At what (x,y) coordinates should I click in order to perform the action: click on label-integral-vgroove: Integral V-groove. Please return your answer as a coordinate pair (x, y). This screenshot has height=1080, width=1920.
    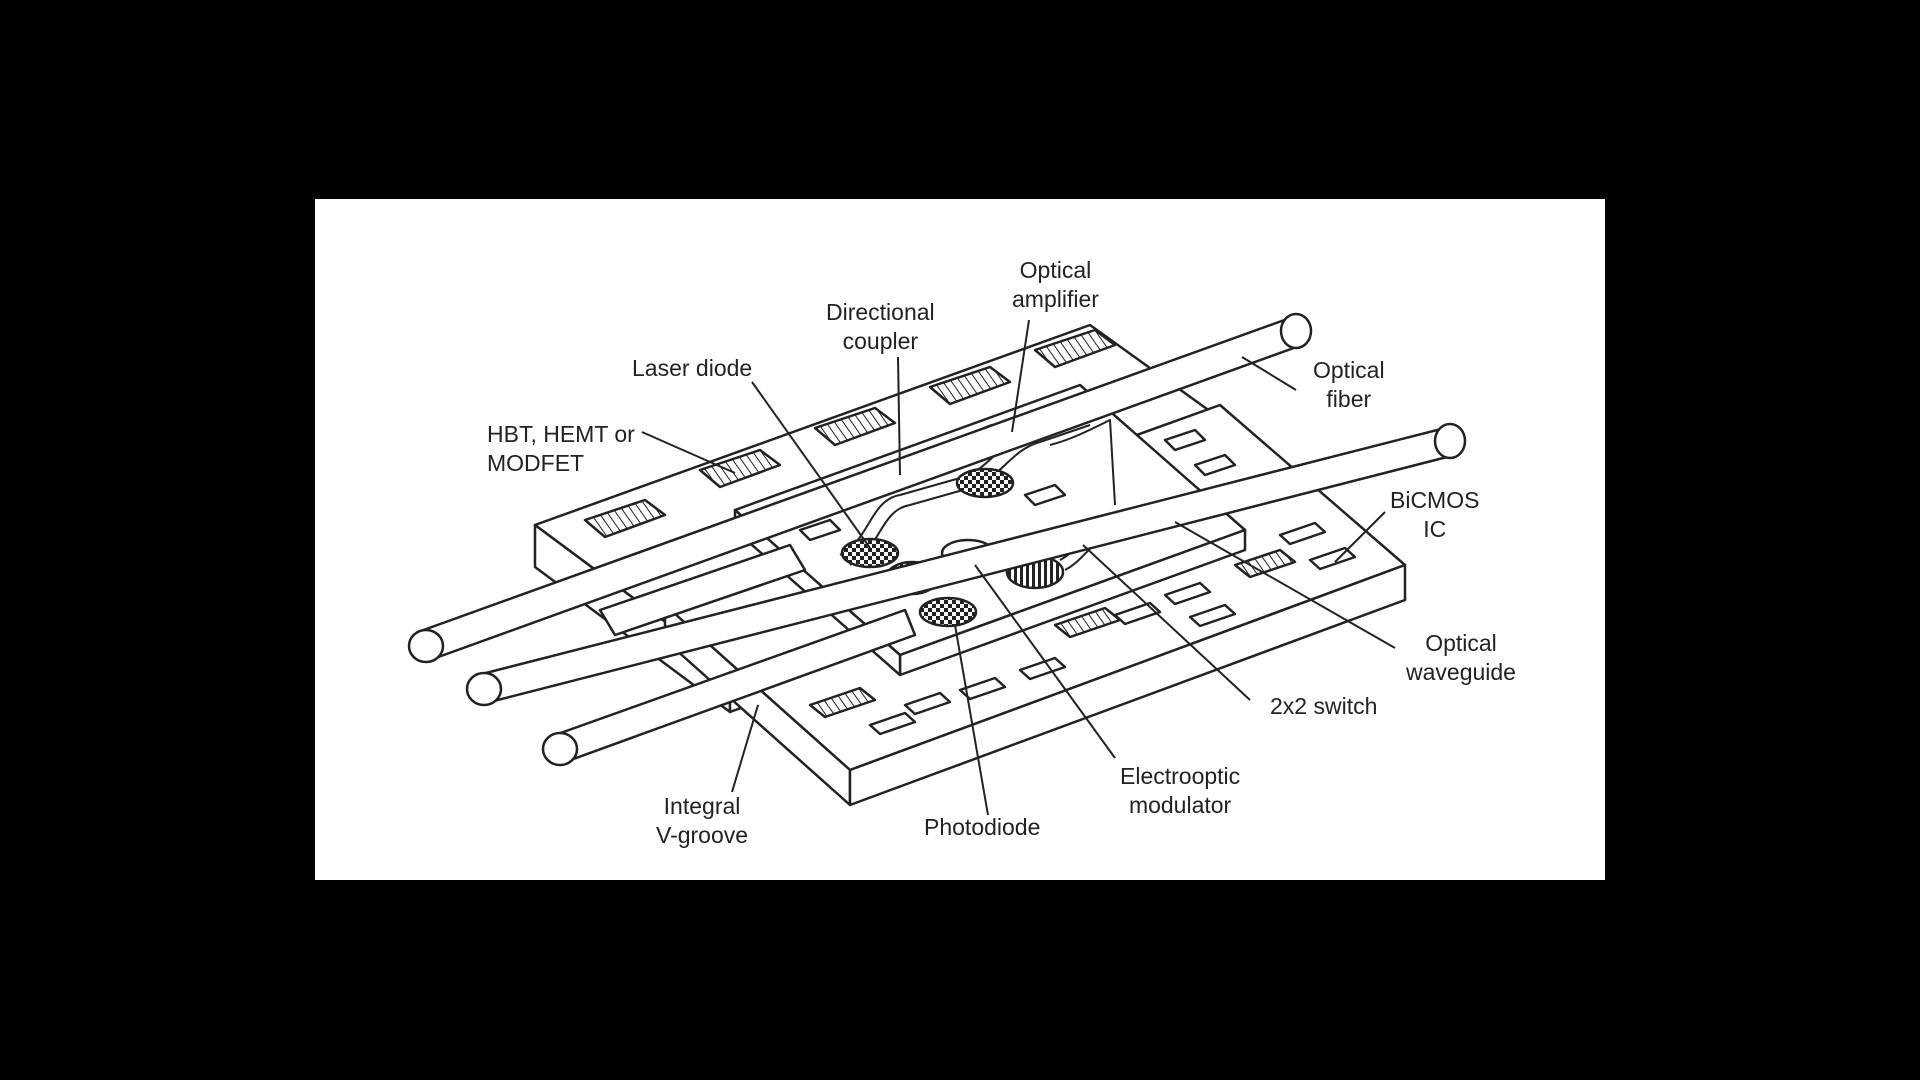
    Looking at the image, I should click on (702, 820).